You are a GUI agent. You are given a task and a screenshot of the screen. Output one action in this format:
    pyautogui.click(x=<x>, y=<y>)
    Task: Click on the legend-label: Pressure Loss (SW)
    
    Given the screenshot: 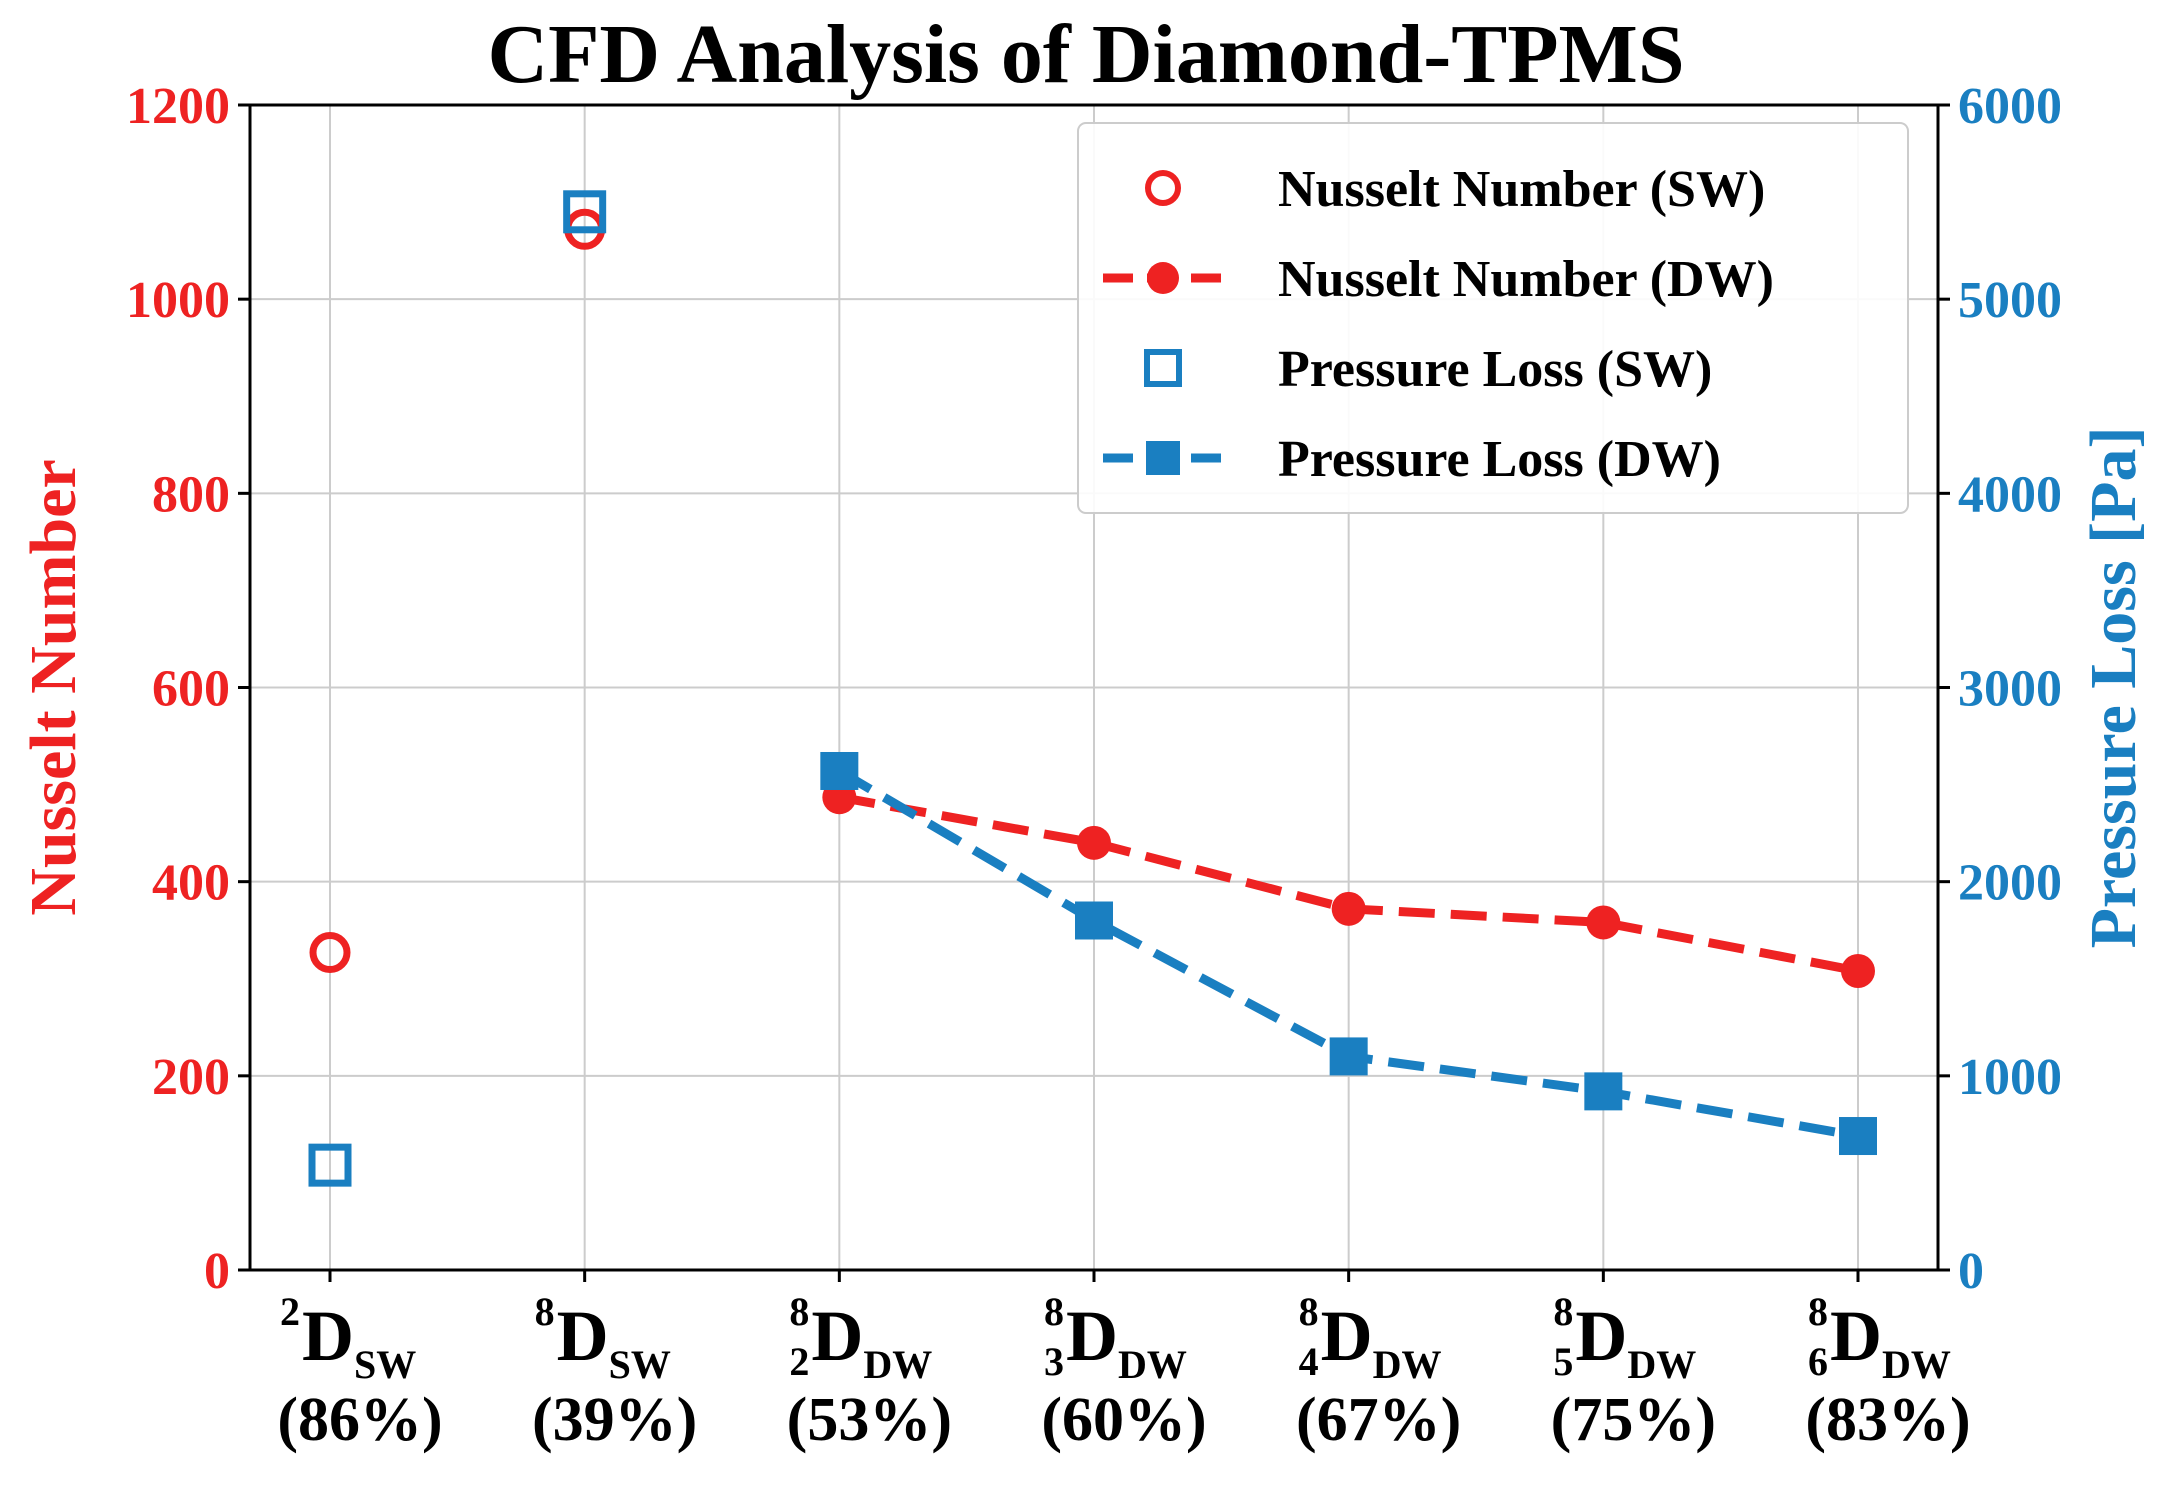 What is the action you would take?
    pyautogui.click(x=1495, y=369)
    